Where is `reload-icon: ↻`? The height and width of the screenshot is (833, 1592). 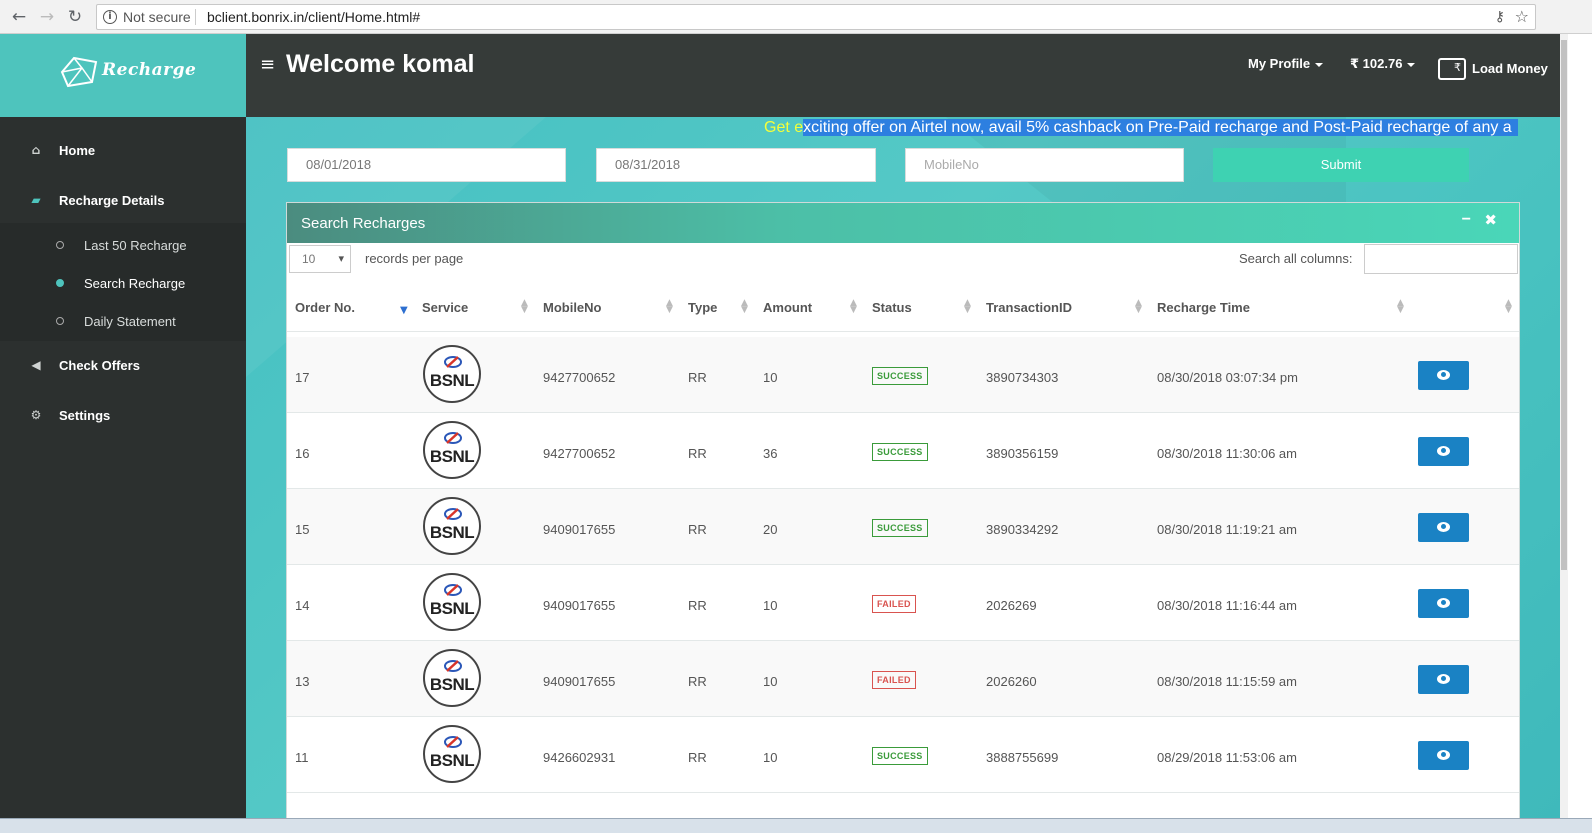
reload-icon: ↻ is located at coordinates (75, 17).